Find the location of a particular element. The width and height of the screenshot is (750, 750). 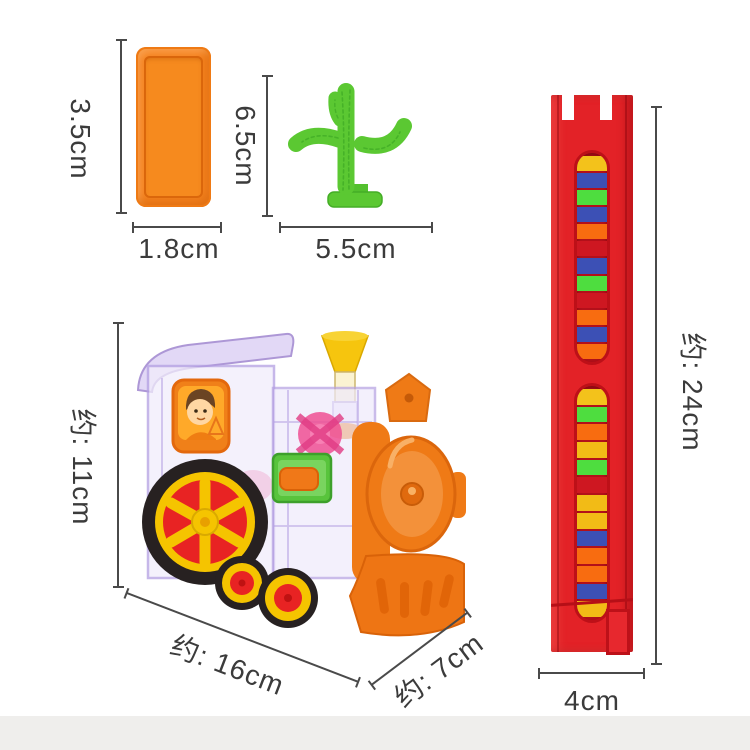

cactus-height-label: 6.5cm is located at coordinates (245, 146).